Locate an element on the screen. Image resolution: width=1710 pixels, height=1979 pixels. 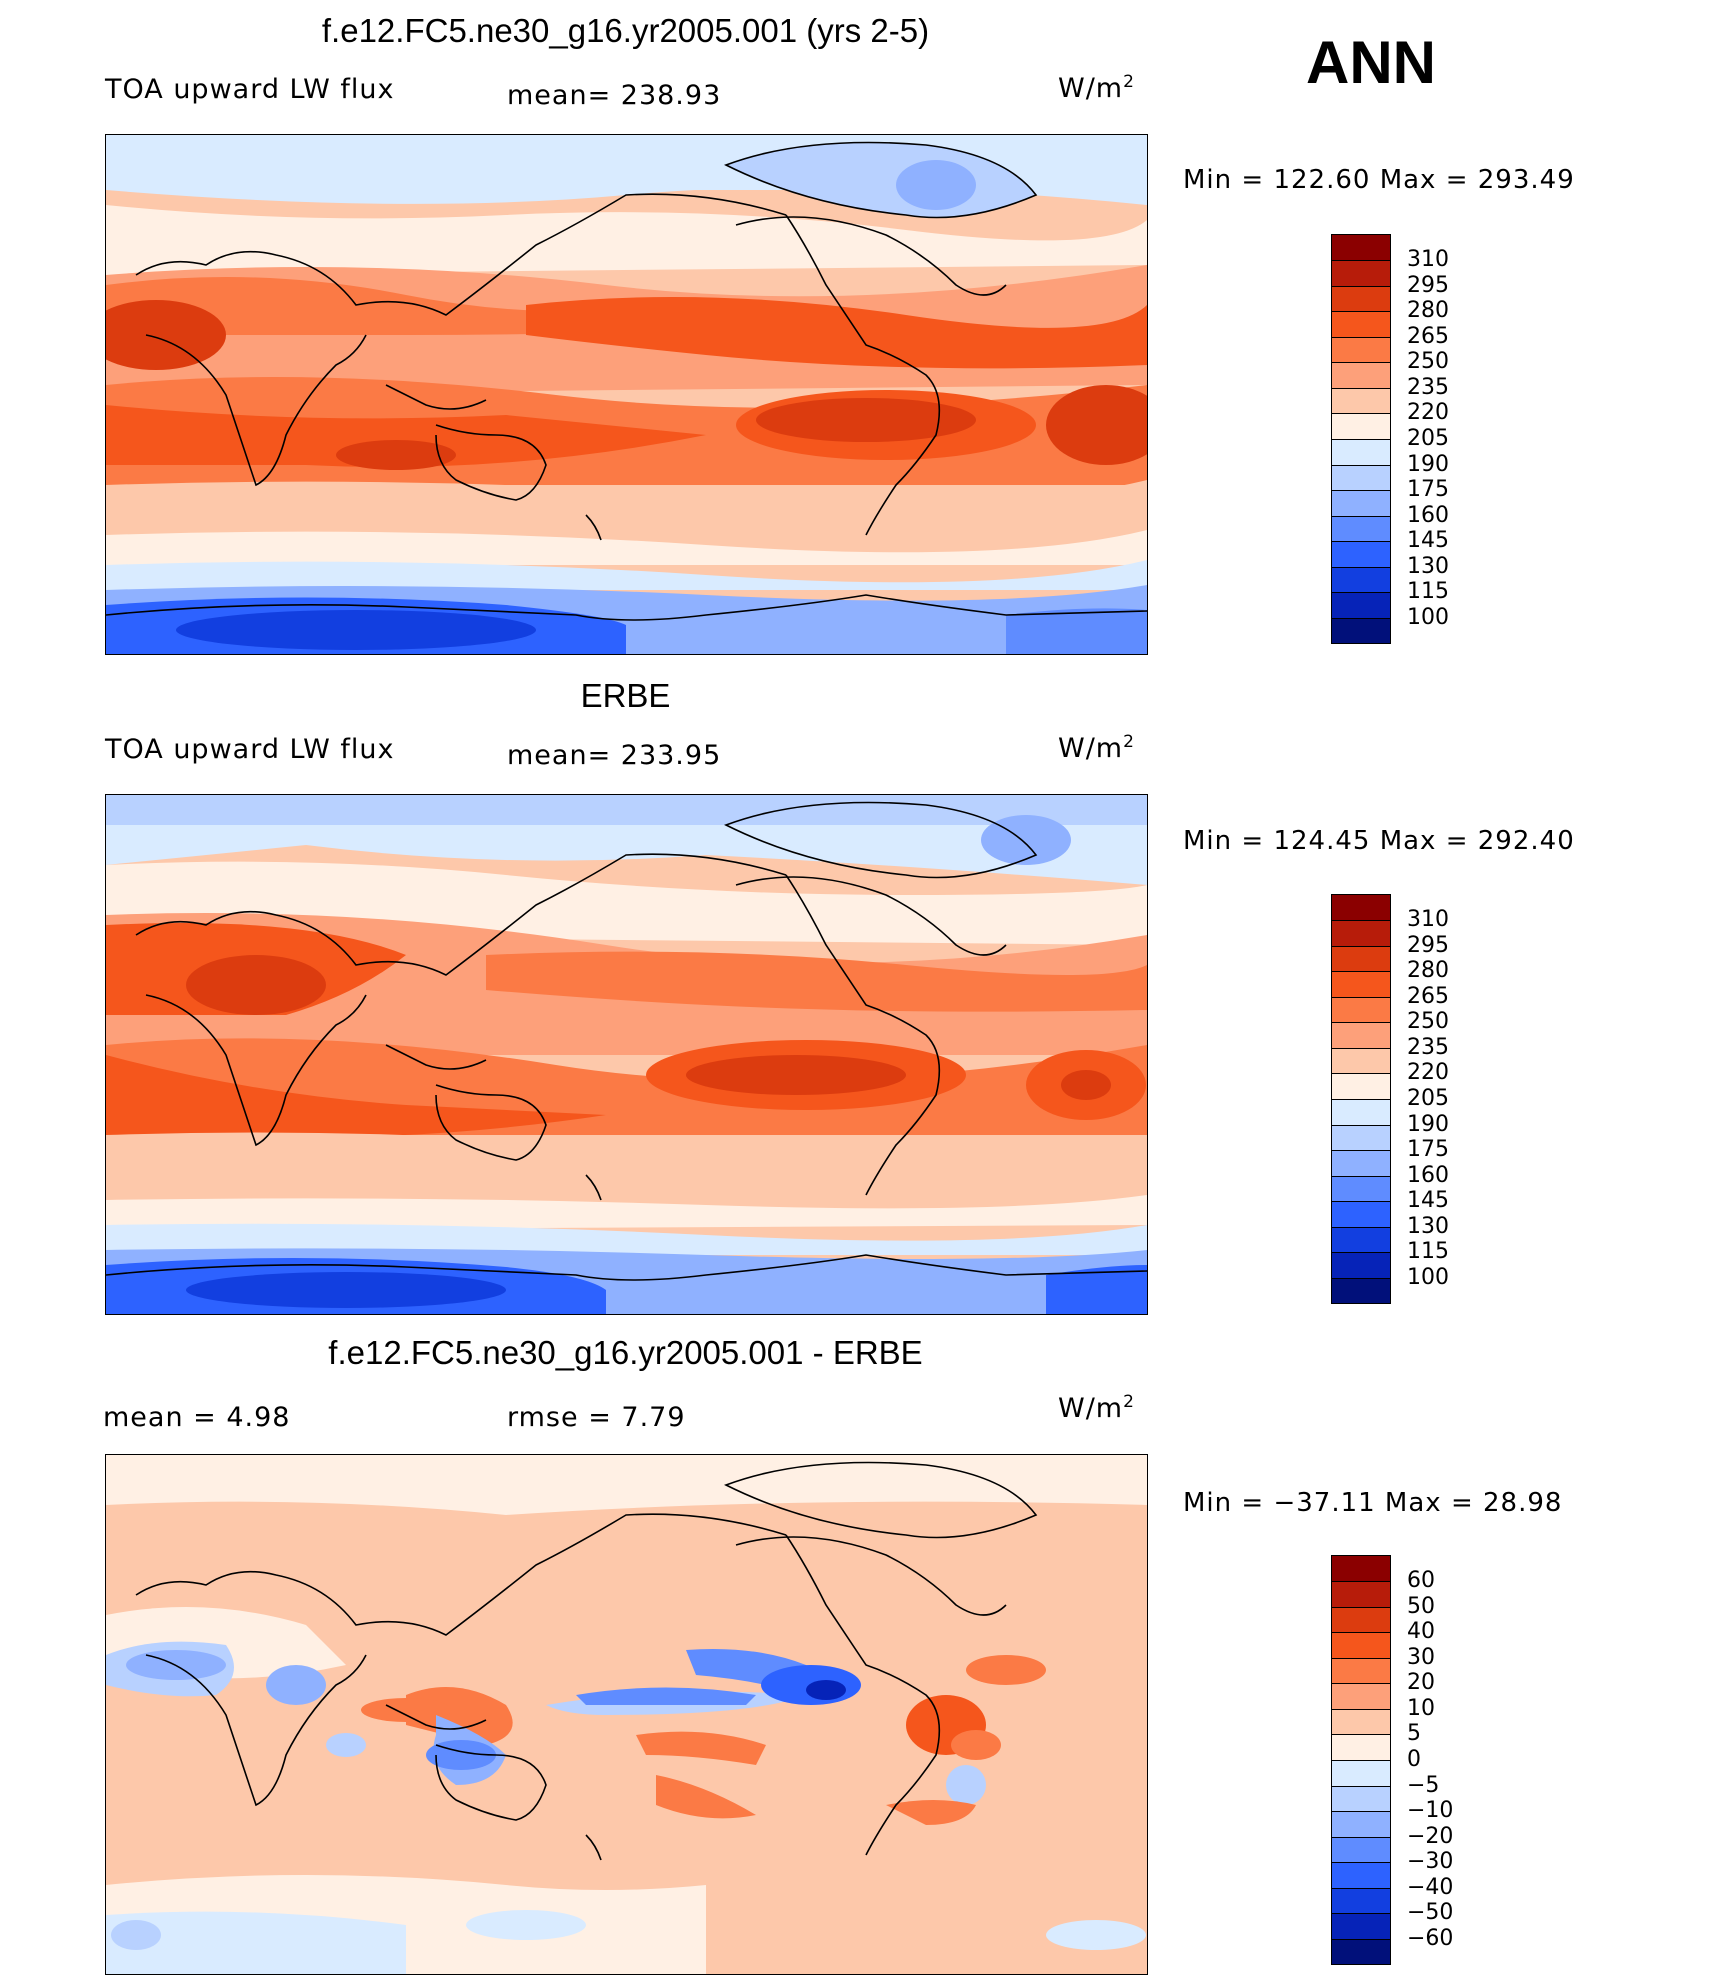
panel3-cbar-tick: 20 is located at coordinates (1421, 1682).